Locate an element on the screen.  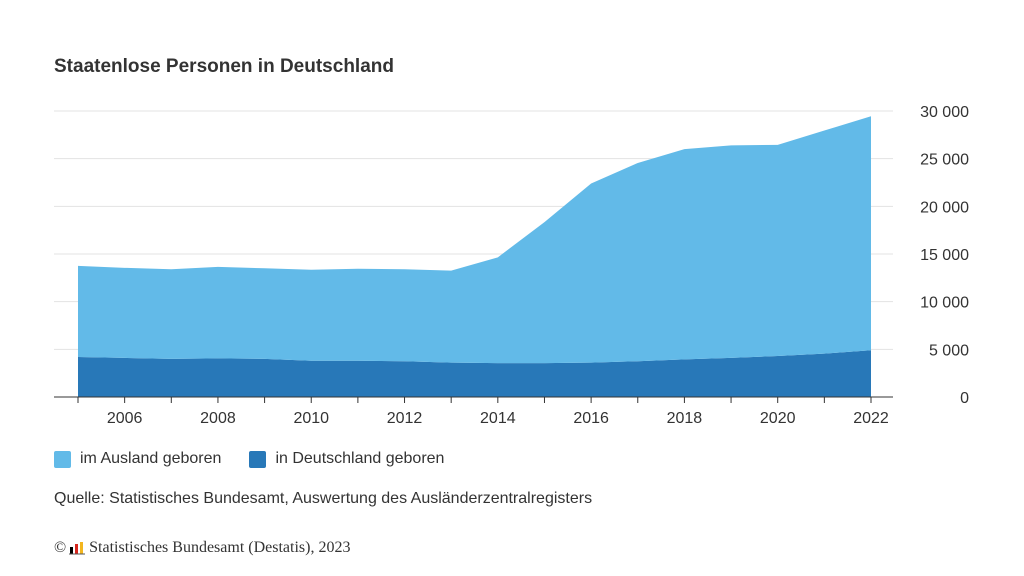
x-tick-label: 2010 is located at coordinates (311, 418).